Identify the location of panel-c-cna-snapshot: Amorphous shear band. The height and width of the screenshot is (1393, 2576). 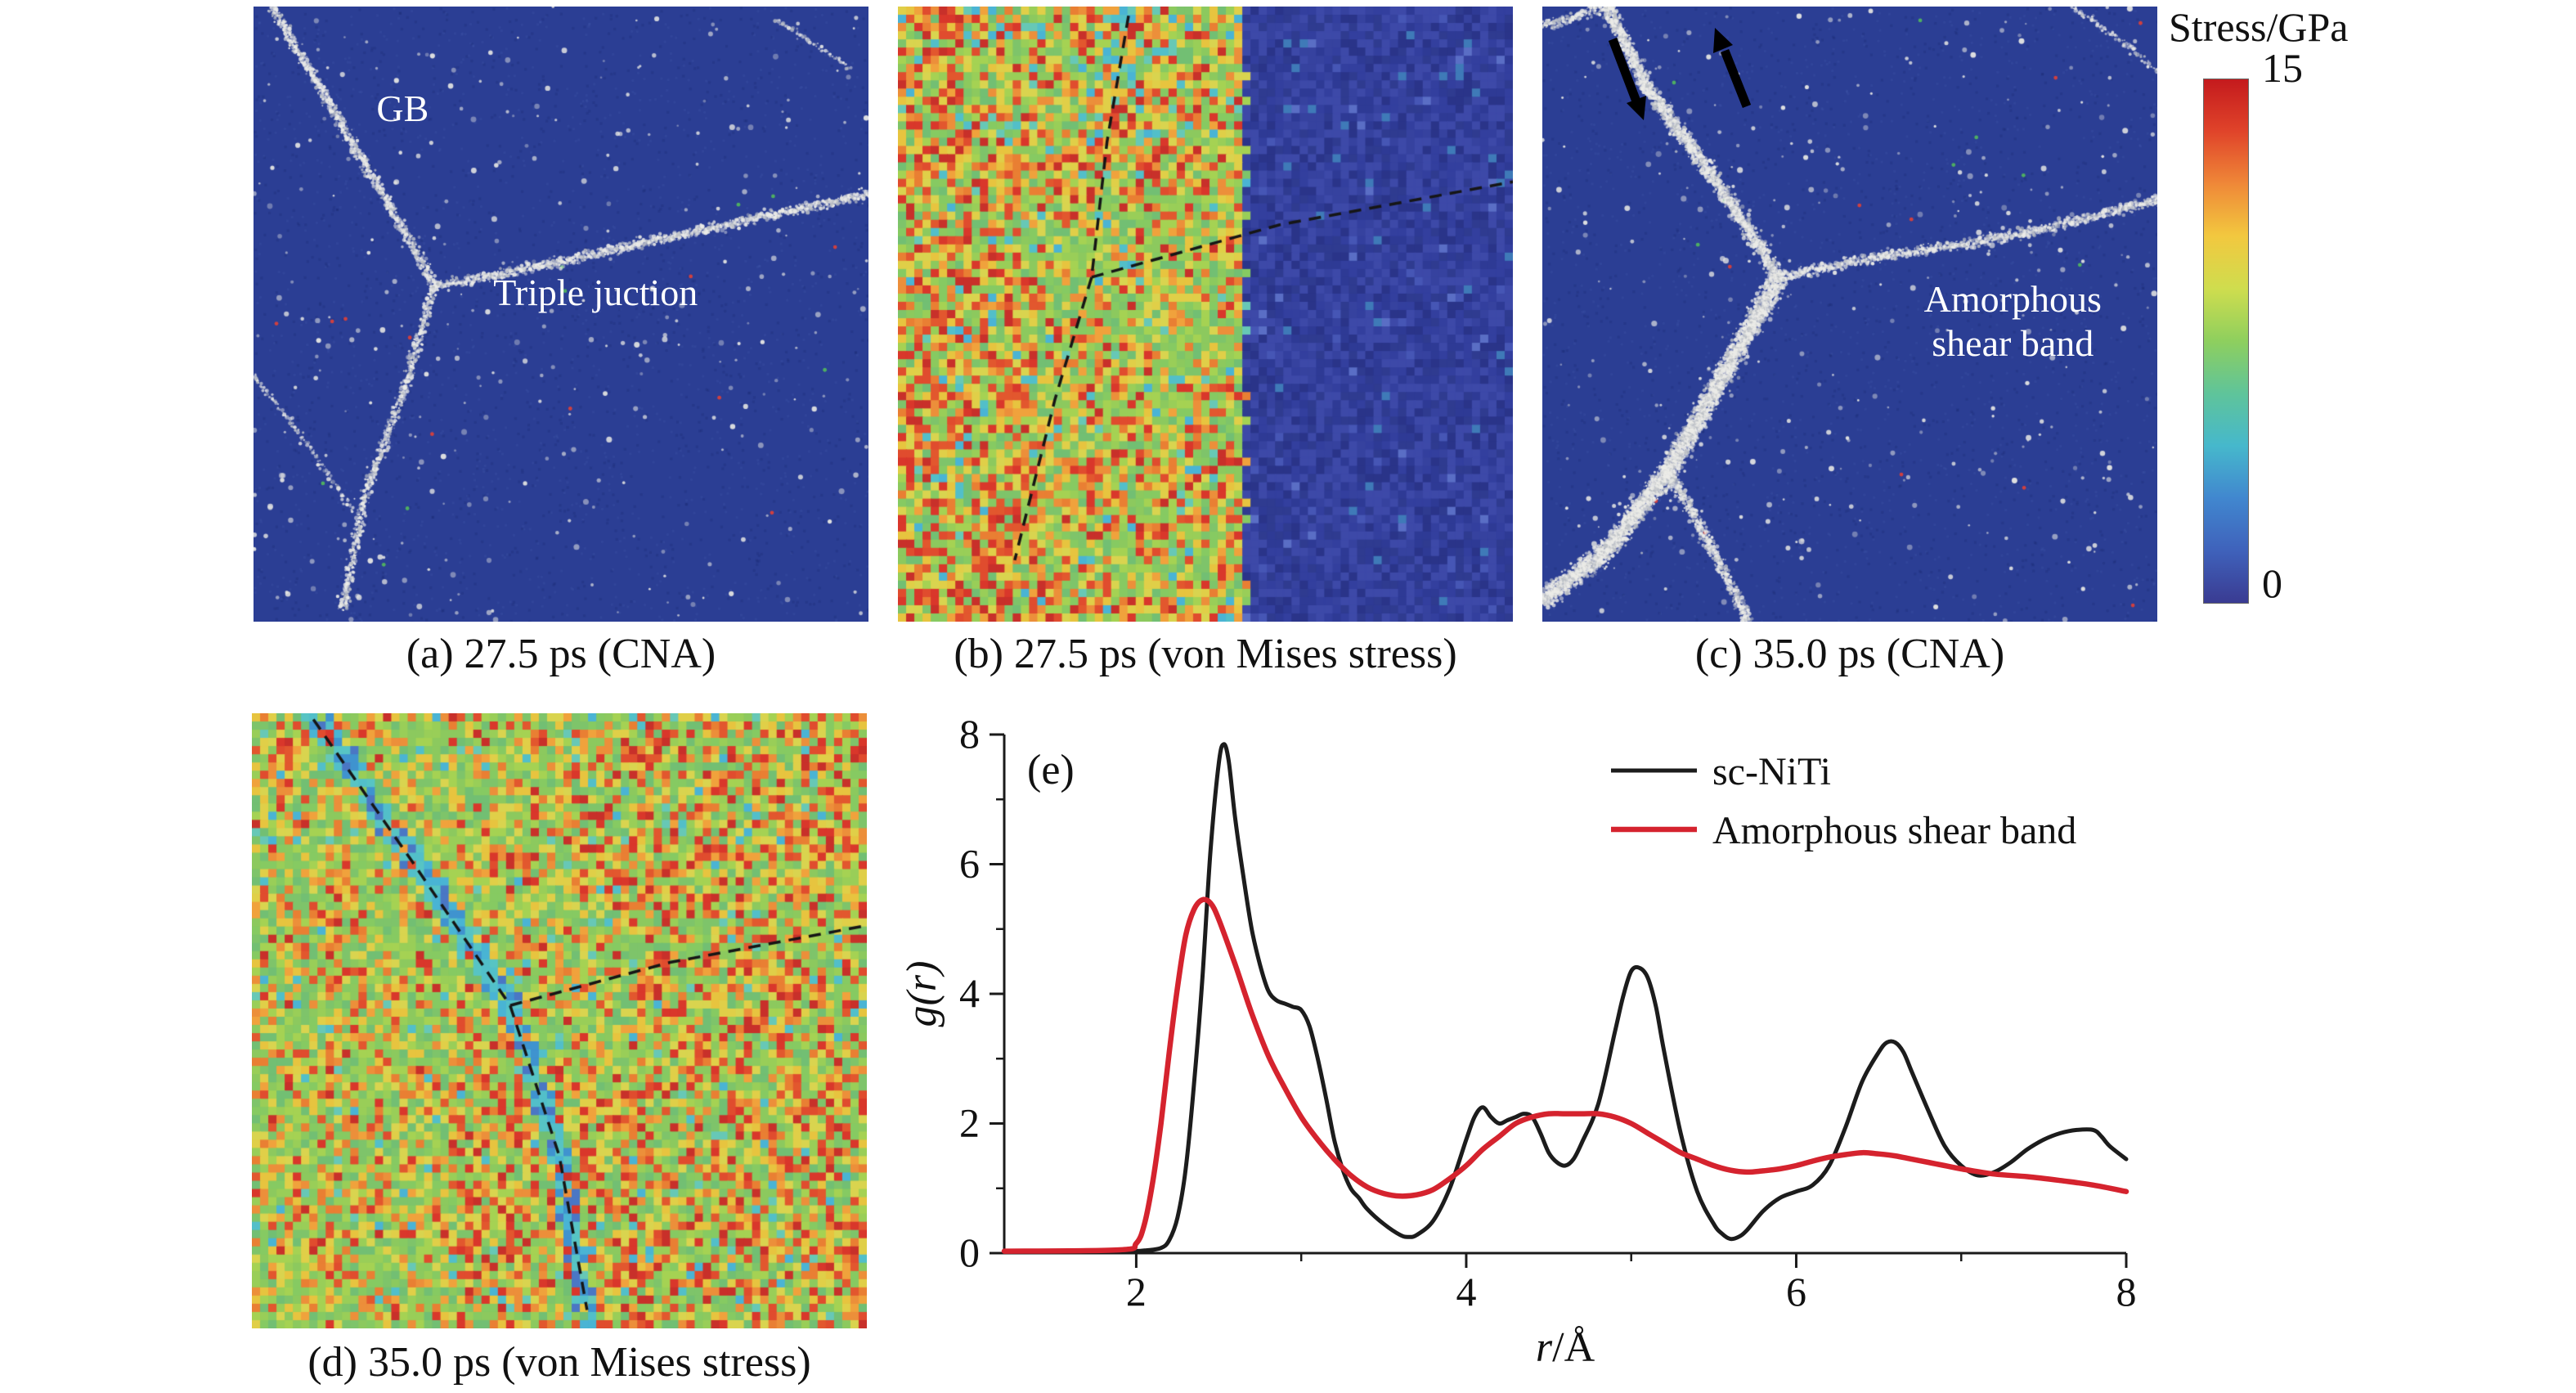
(1850, 314).